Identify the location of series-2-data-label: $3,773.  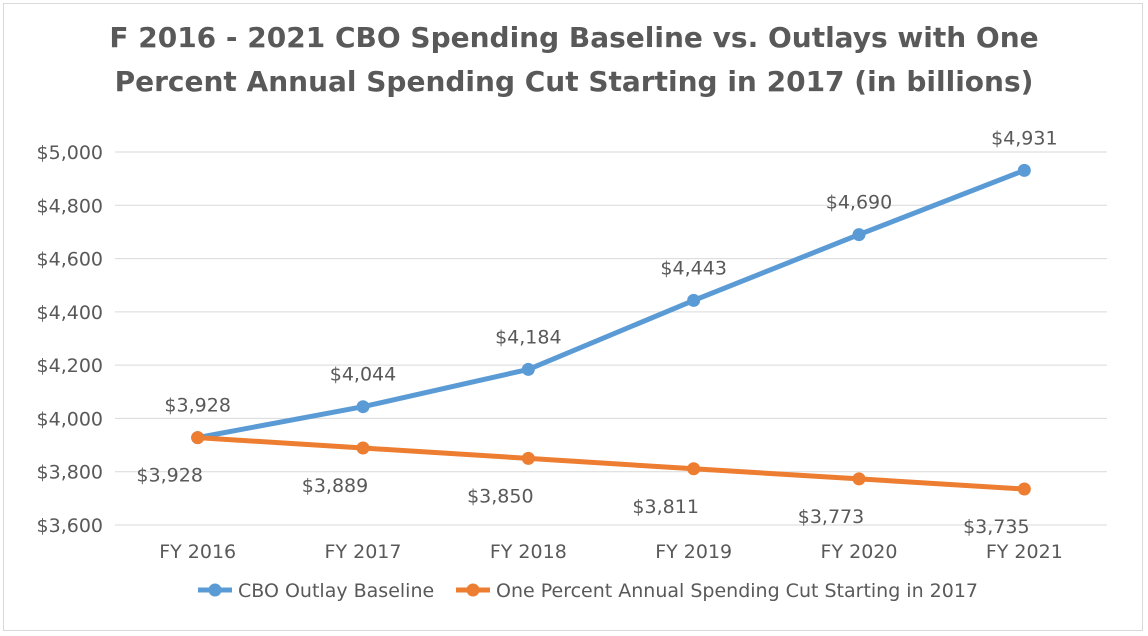
(831, 517).